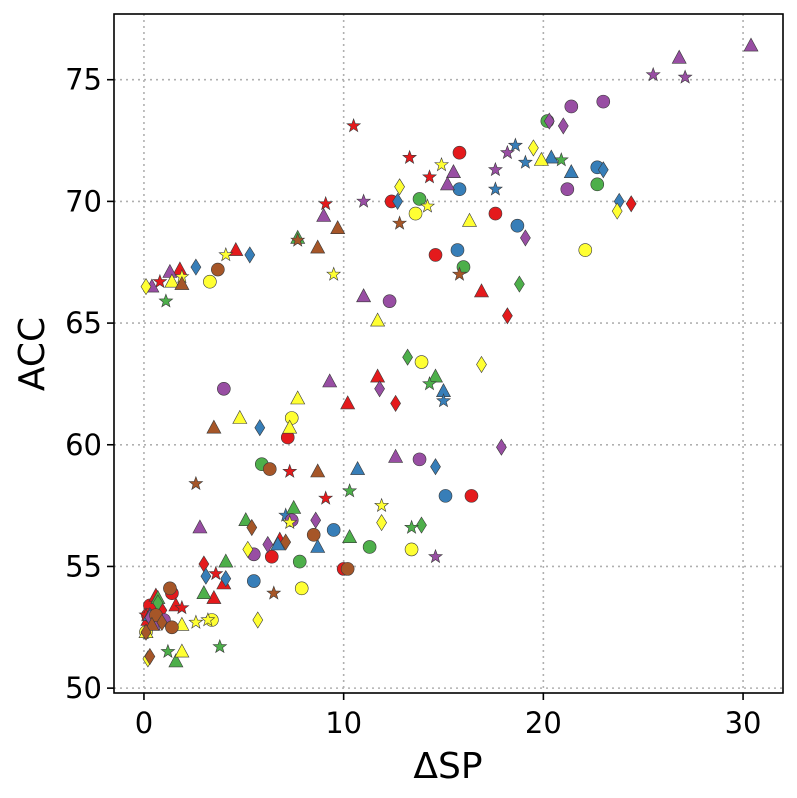  Describe the element at coordinates (144, 723) in the screenshot. I see `x-tick-label: 0` at that location.